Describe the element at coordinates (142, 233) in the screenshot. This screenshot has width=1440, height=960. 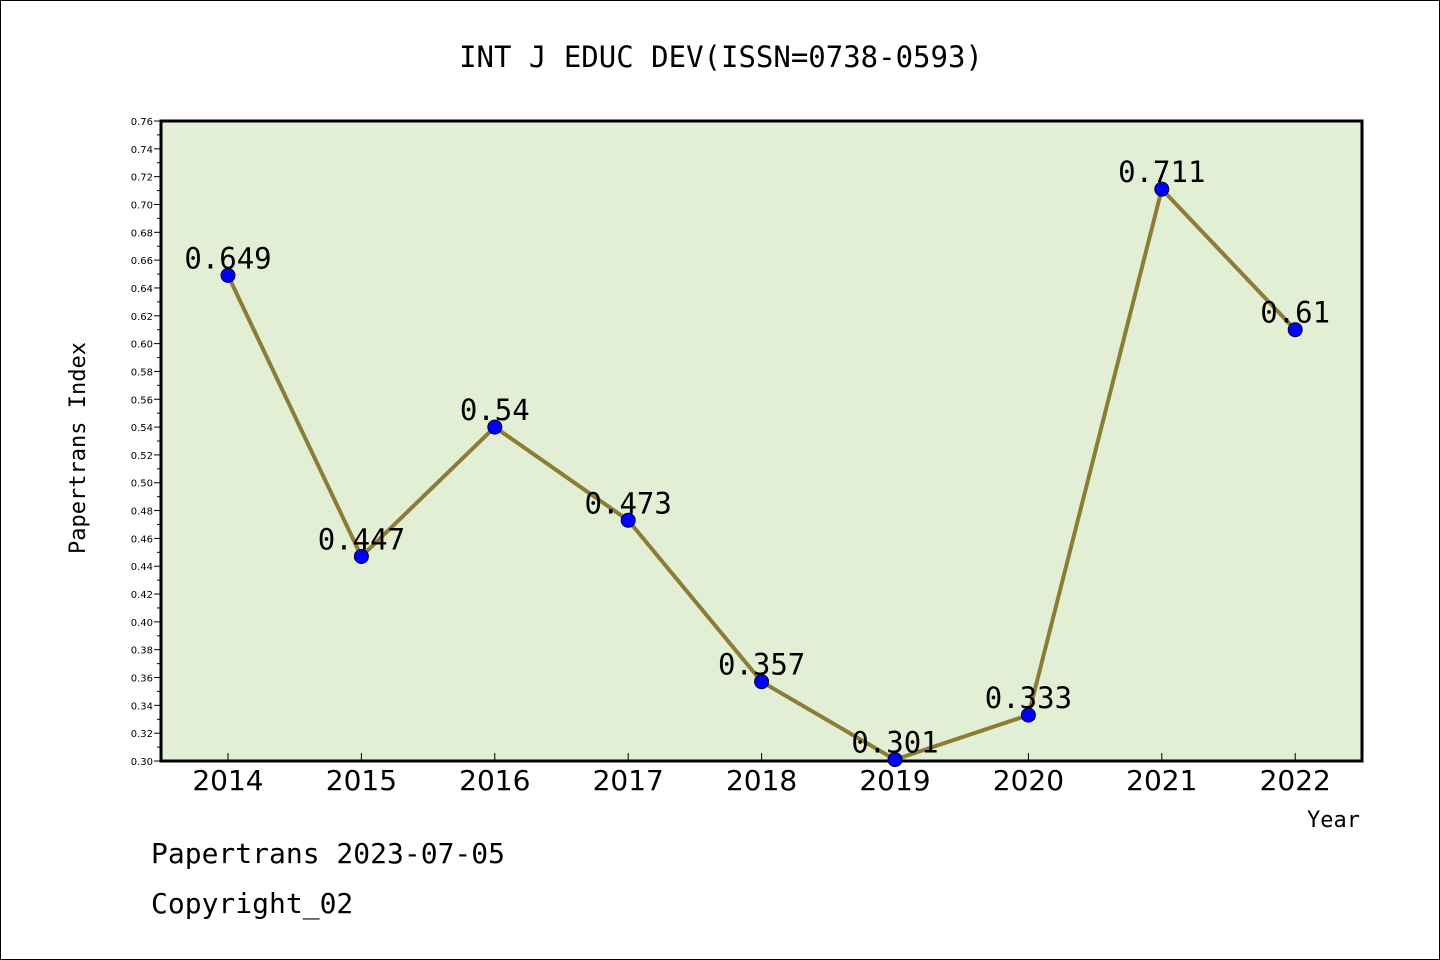
I see `y-tick-label: 0.68` at that location.